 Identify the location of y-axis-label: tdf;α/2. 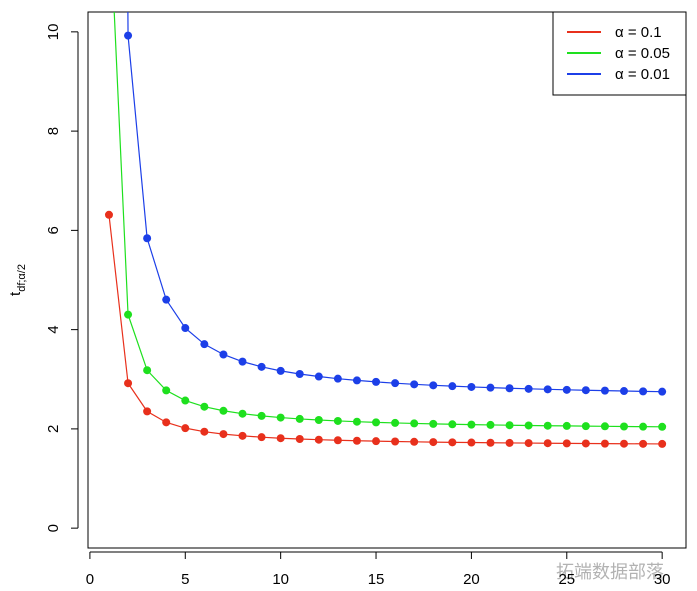
(17, 280).